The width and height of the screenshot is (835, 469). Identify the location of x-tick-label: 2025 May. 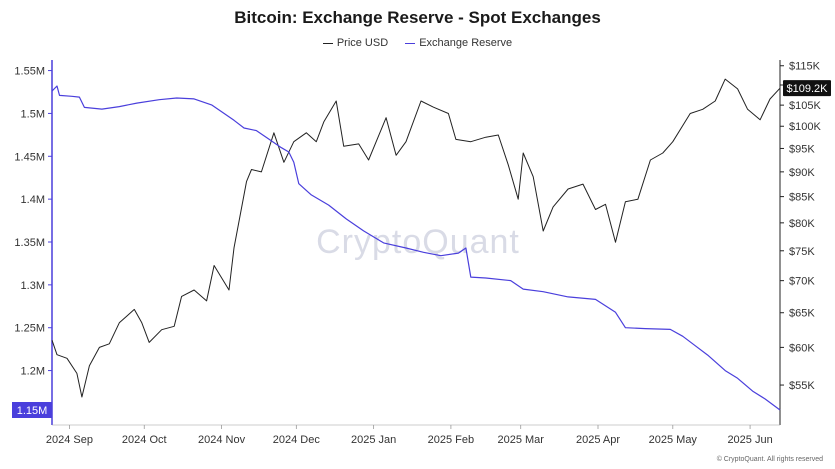
(673, 440).